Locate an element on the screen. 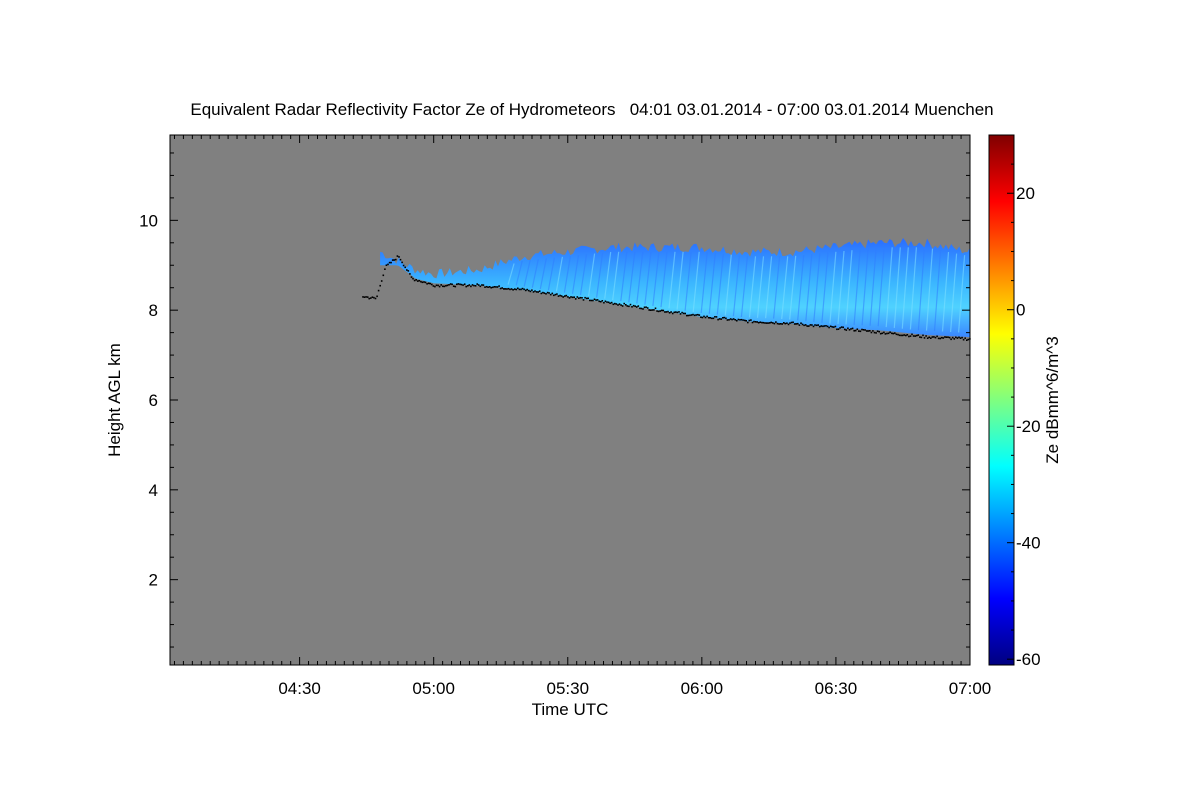 This screenshot has height=800, width=1200. y-tick-label: 8 is located at coordinates (153, 310).